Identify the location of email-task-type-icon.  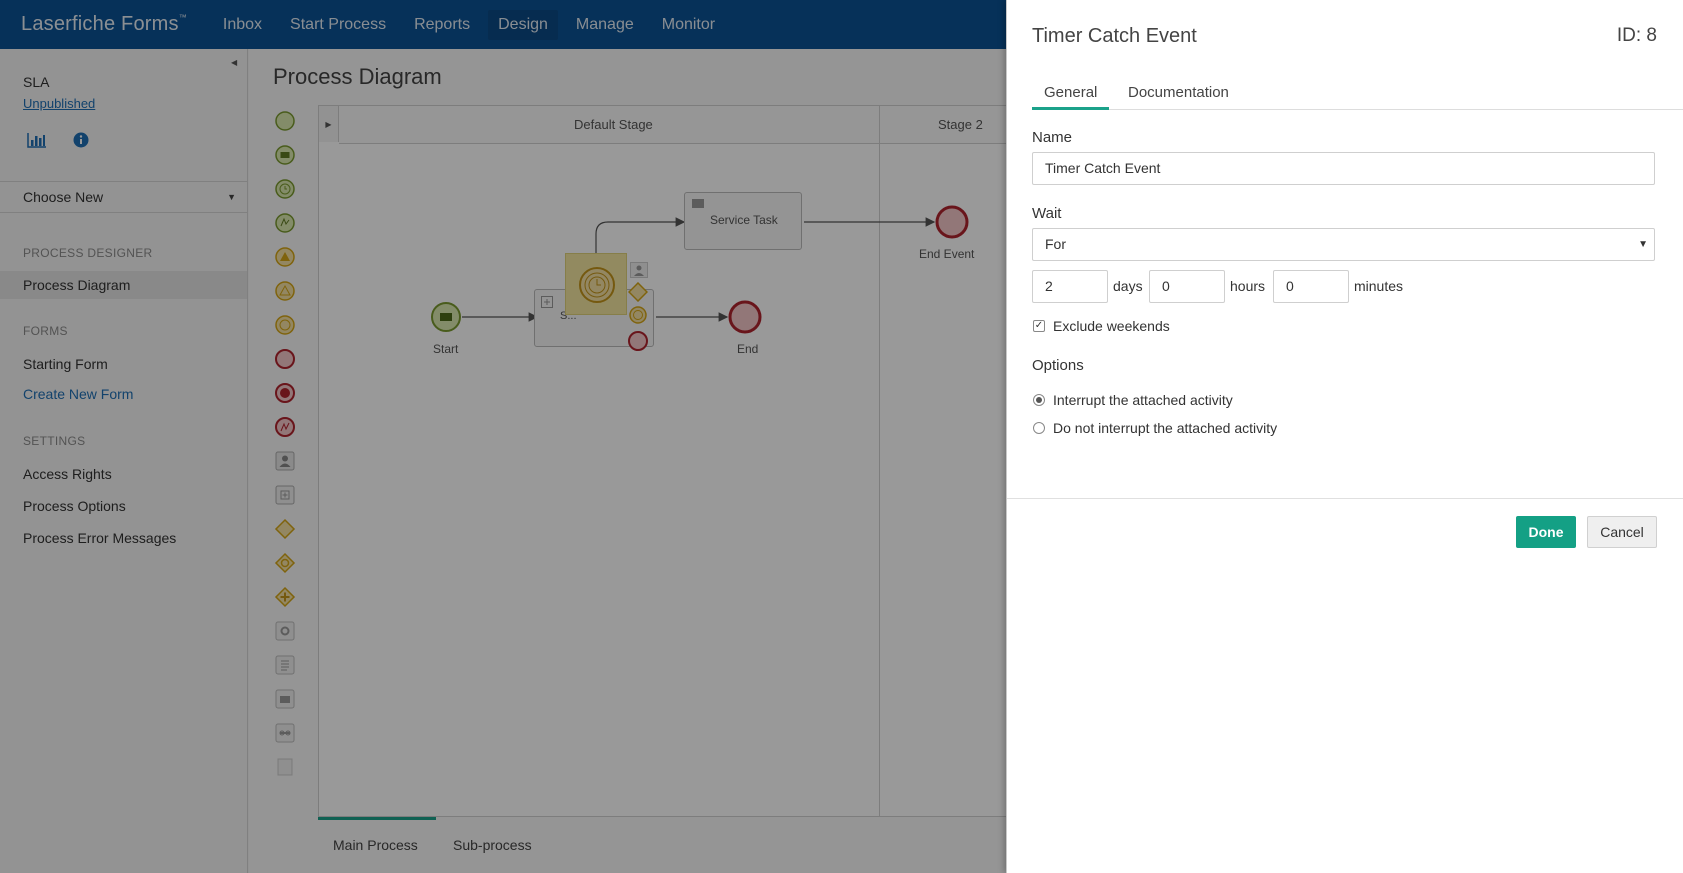
(698, 203).